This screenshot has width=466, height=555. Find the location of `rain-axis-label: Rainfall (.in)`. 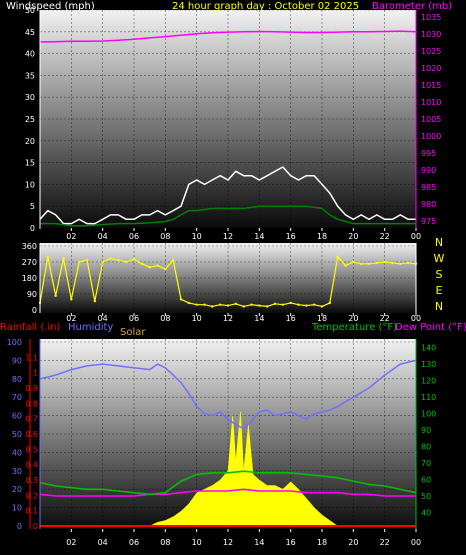

rain-axis-label: Rainfall (.in) is located at coordinates (30, 327).